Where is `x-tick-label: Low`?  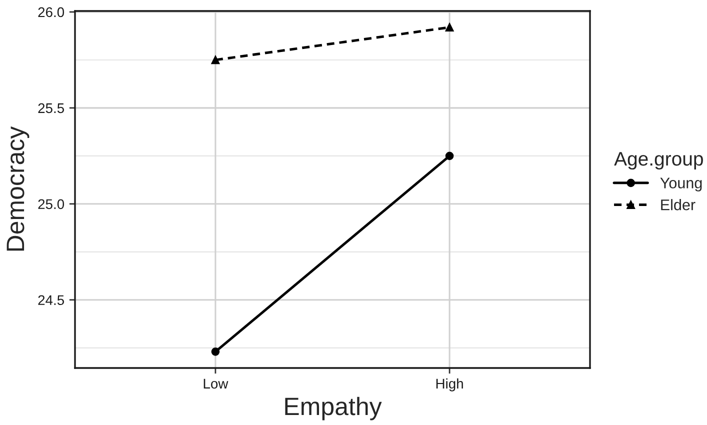
x-tick-label: Low is located at coordinates (216, 383).